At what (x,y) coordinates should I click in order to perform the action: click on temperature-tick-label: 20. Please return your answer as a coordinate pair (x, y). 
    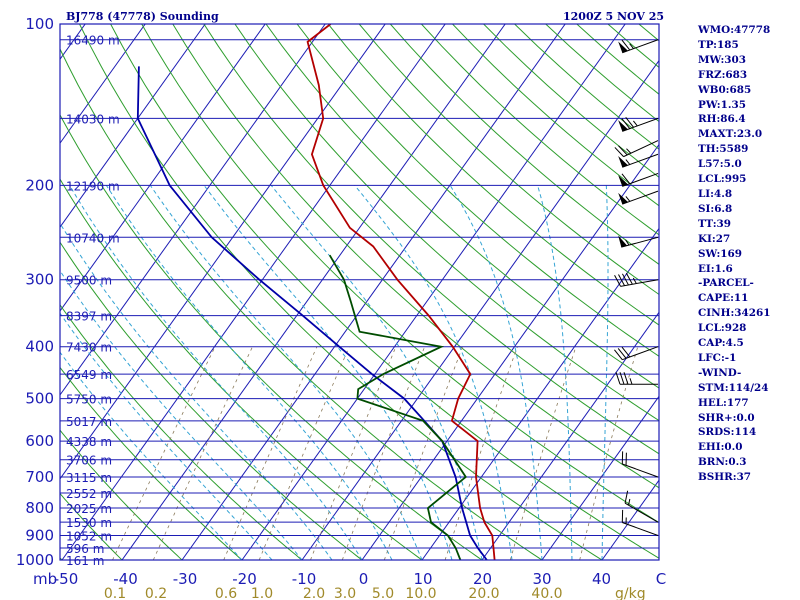
    Looking at the image, I should click on (482, 579).